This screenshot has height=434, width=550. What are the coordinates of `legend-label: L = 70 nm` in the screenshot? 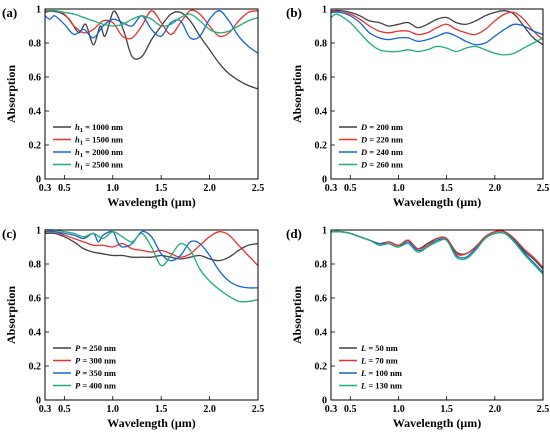 It's located at (379, 361).